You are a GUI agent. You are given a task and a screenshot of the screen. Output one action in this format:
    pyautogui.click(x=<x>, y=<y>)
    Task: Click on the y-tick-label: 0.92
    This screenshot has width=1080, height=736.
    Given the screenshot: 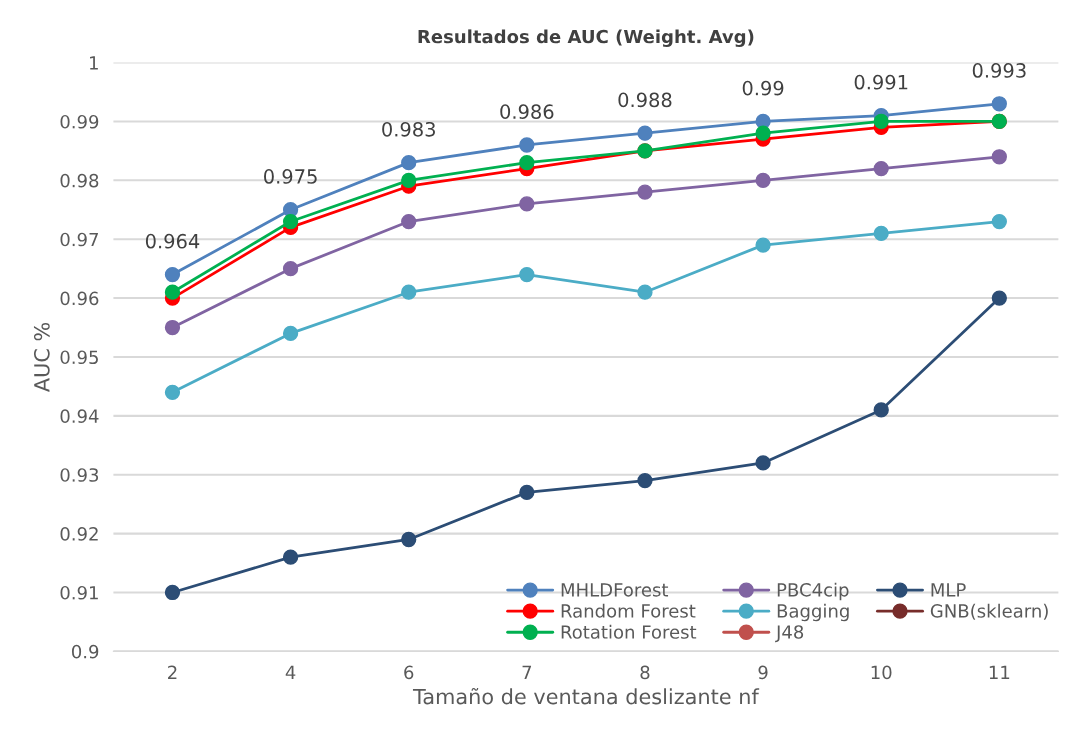 What is the action you would take?
    pyautogui.click(x=79, y=534)
    